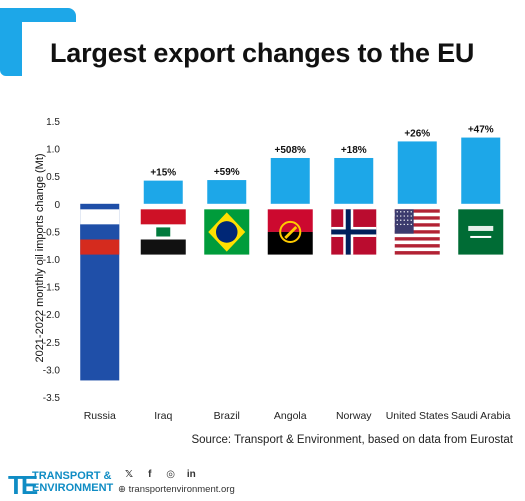  What do you see at coordinates (52, 370) in the screenshot?
I see `y-tick-label: -3.0` at bounding box center [52, 370].